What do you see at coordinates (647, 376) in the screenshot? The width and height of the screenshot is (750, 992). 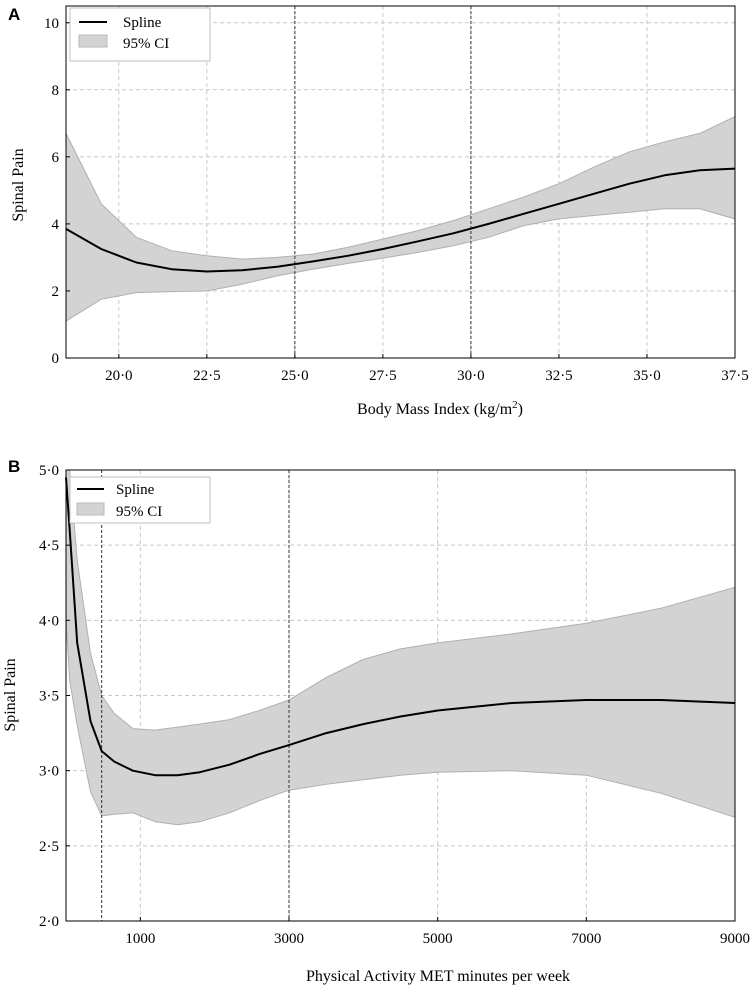 I see `x-tick-label: 35·0` at bounding box center [647, 376].